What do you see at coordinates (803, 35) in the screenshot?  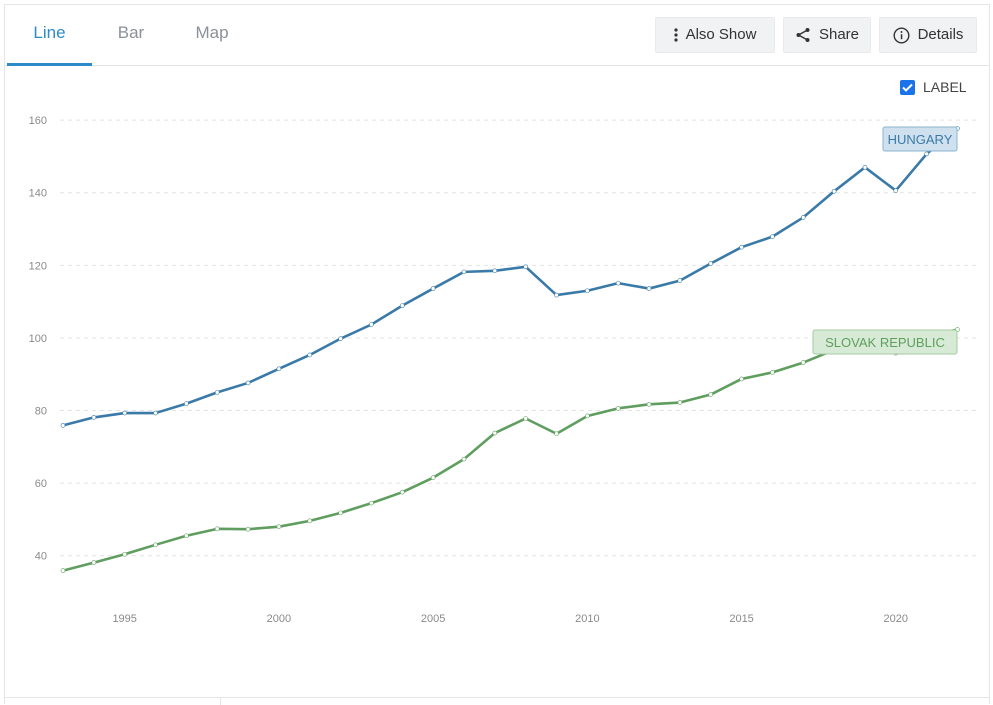 I see `share-icon` at bounding box center [803, 35].